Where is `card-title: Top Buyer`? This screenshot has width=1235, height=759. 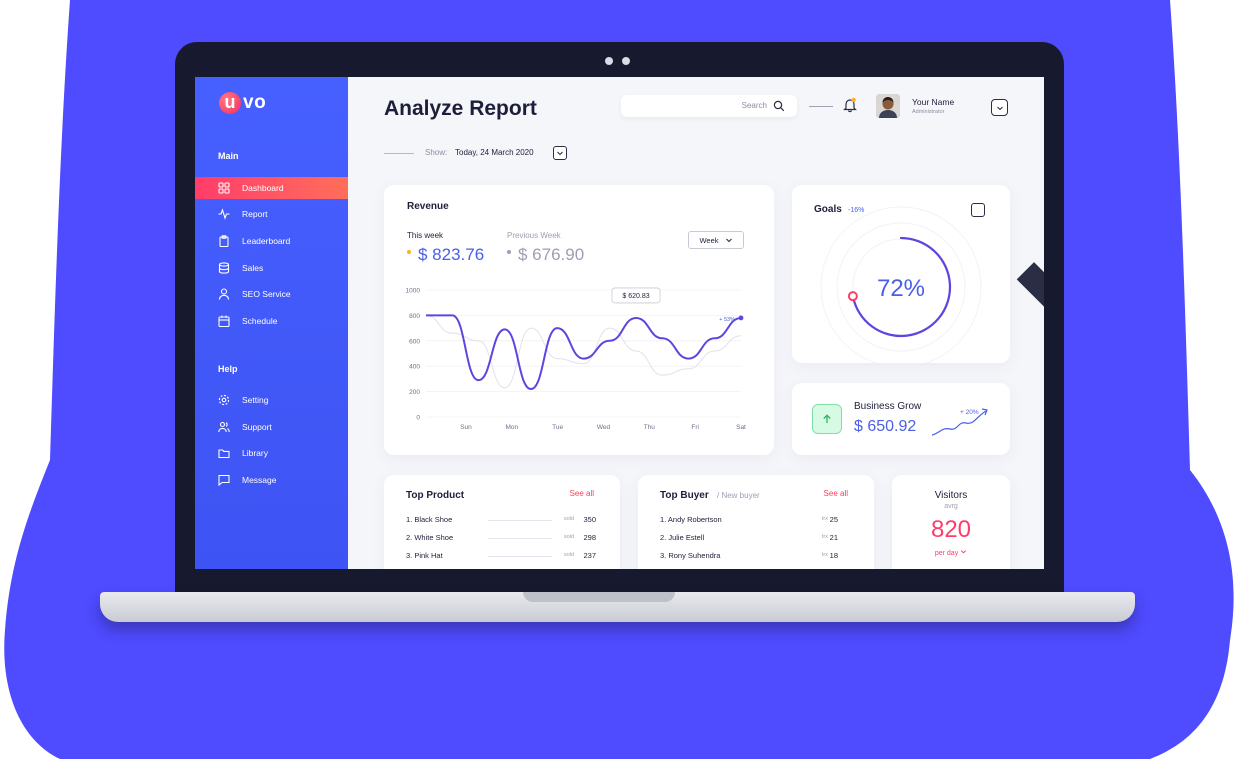 card-title: Top Buyer is located at coordinates (684, 495).